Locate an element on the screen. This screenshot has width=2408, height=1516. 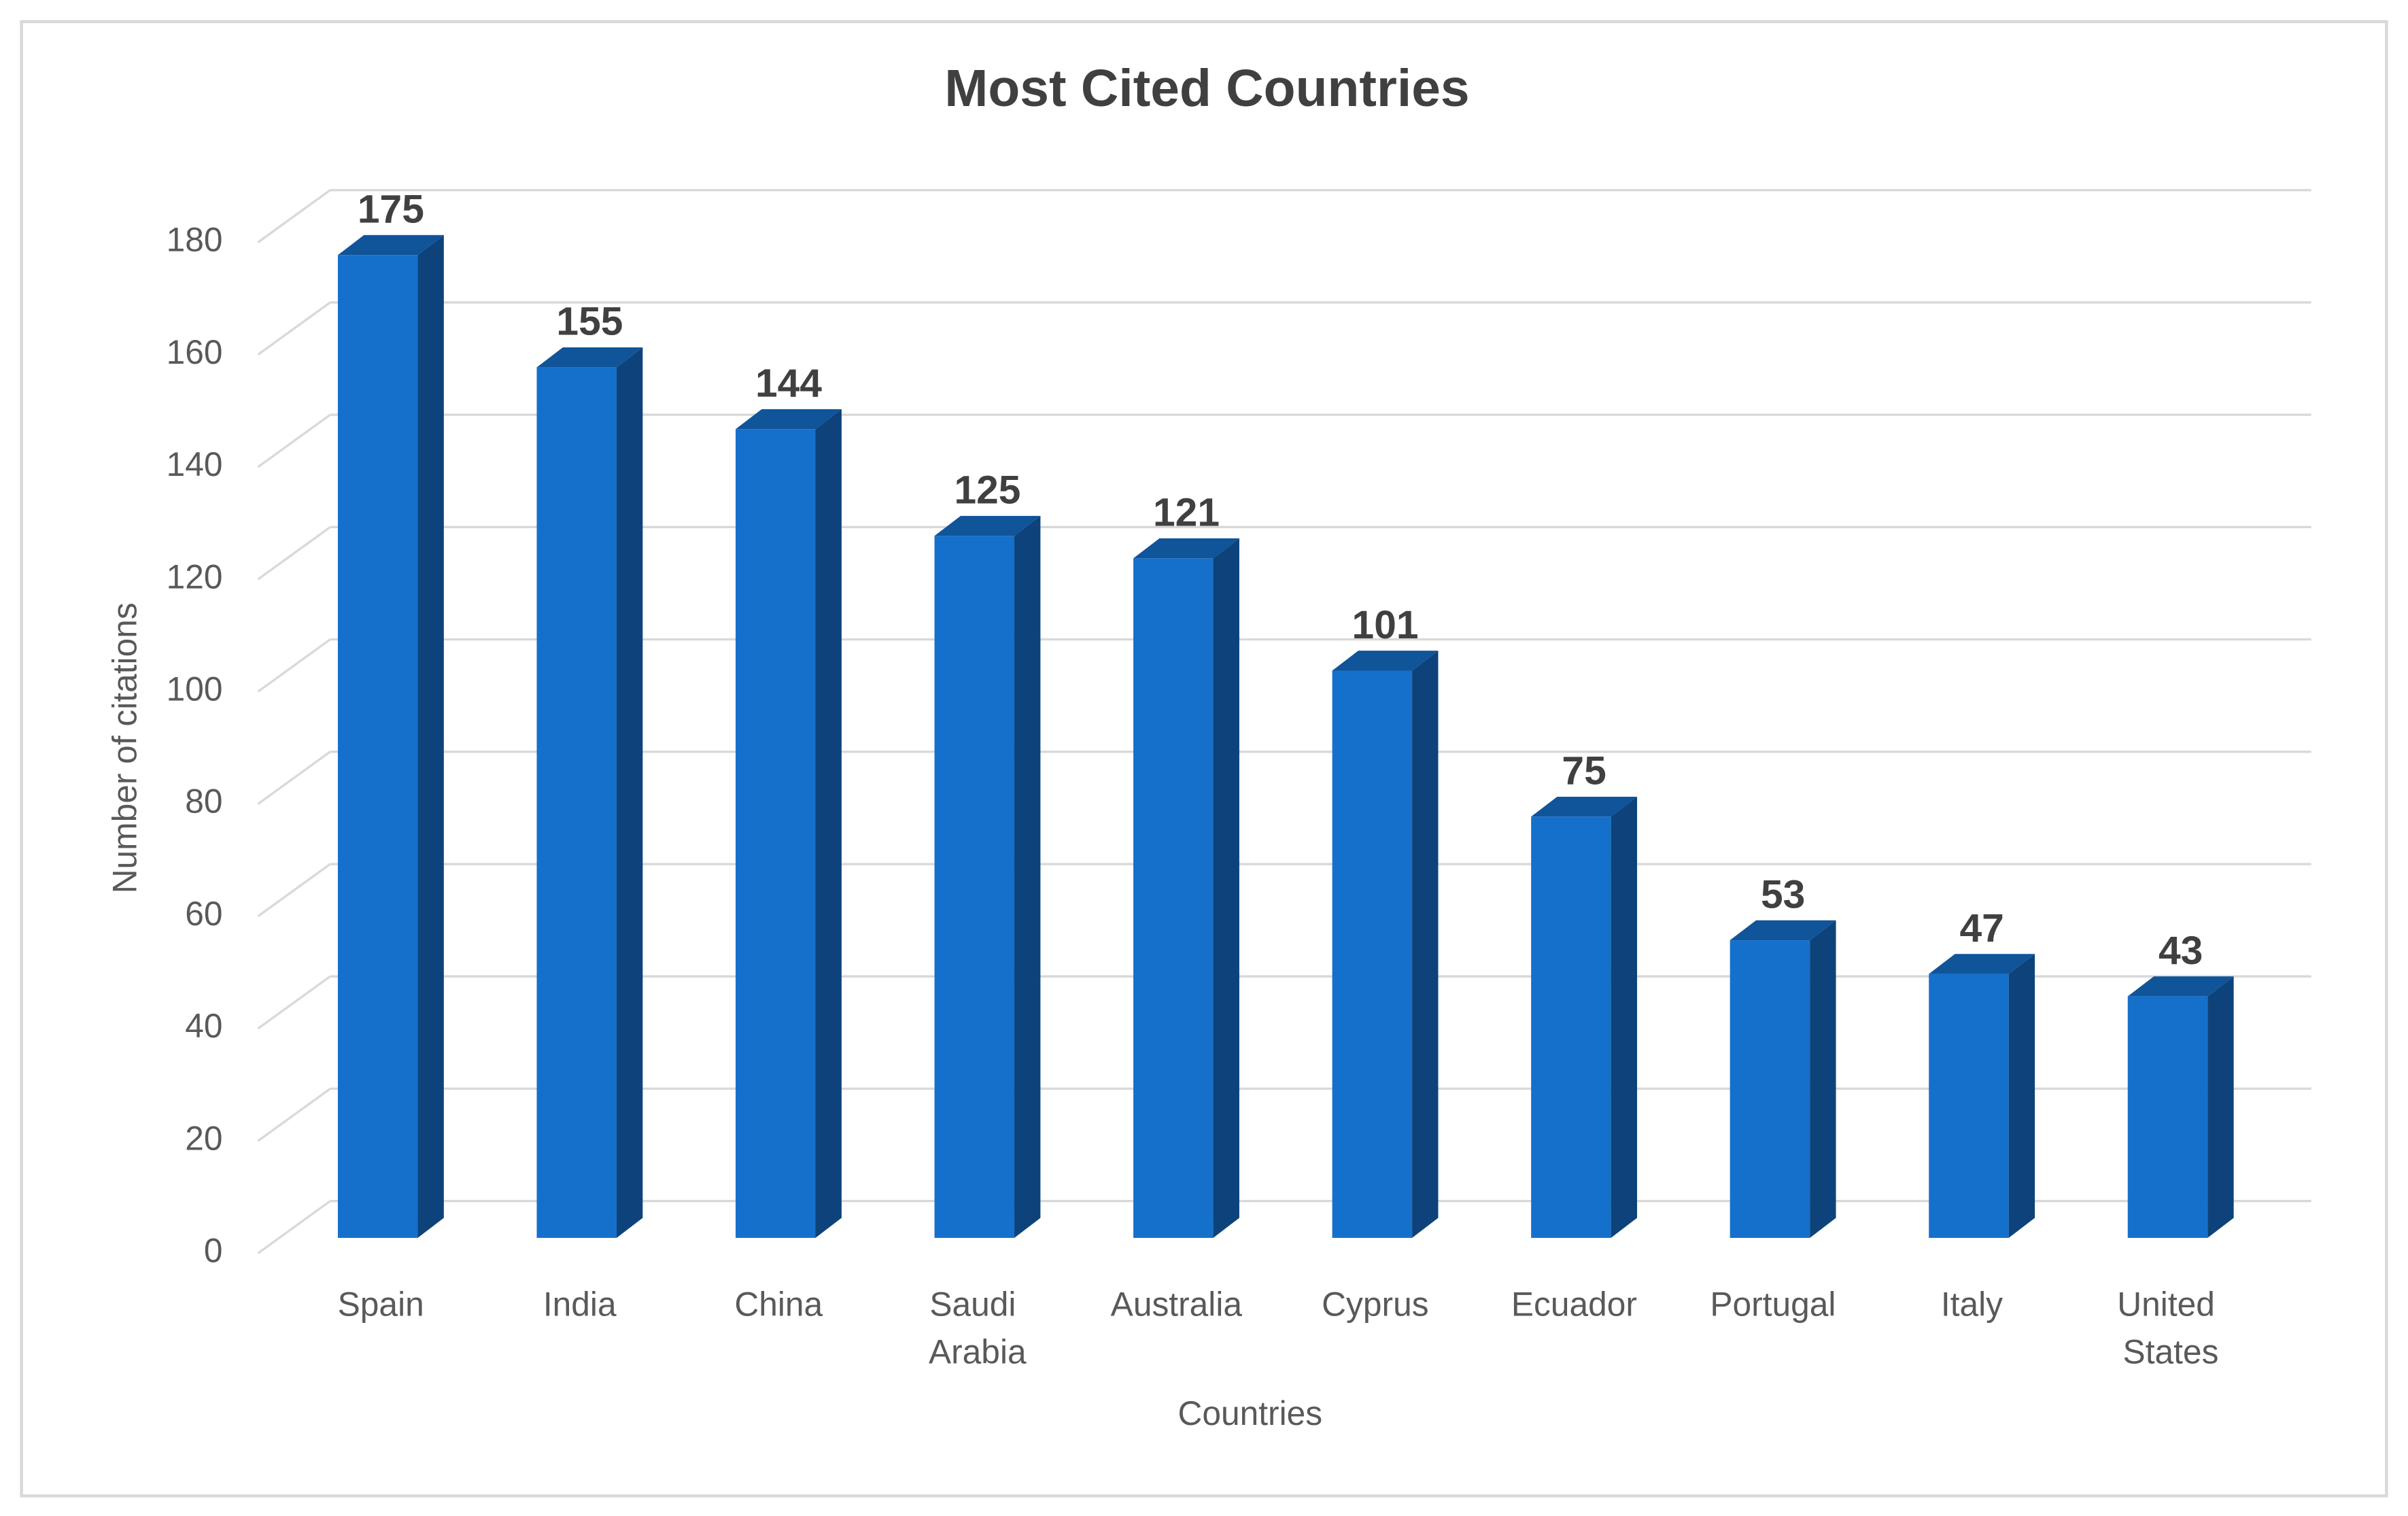
value-label: 175 is located at coordinates (391, 209).